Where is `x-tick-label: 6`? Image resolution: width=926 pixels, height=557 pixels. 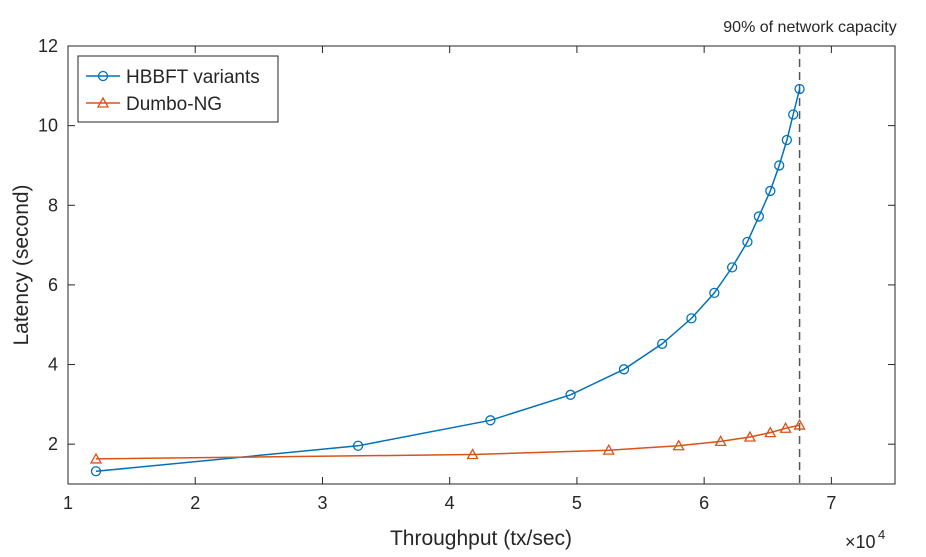
x-tick-label: 6 is located at coordinates (704, 503).